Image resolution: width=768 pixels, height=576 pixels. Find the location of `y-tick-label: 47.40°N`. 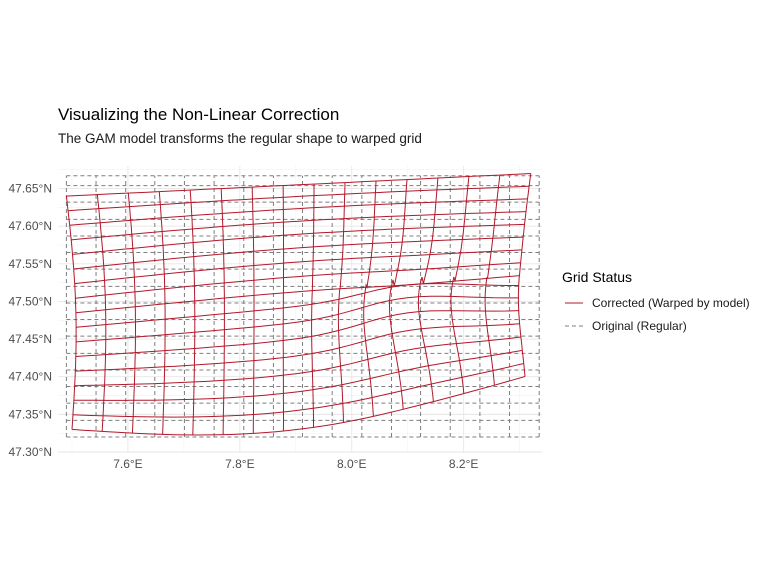

y-tick-label: 47.40°N is located at coordinates (31, 377).